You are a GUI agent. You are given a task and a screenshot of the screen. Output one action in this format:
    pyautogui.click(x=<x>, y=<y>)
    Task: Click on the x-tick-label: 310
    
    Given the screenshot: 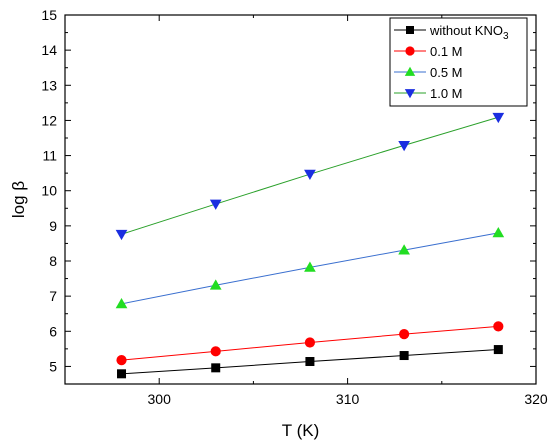 What is the action you would take?
    pyautogui.click(x=348, y=399)
    